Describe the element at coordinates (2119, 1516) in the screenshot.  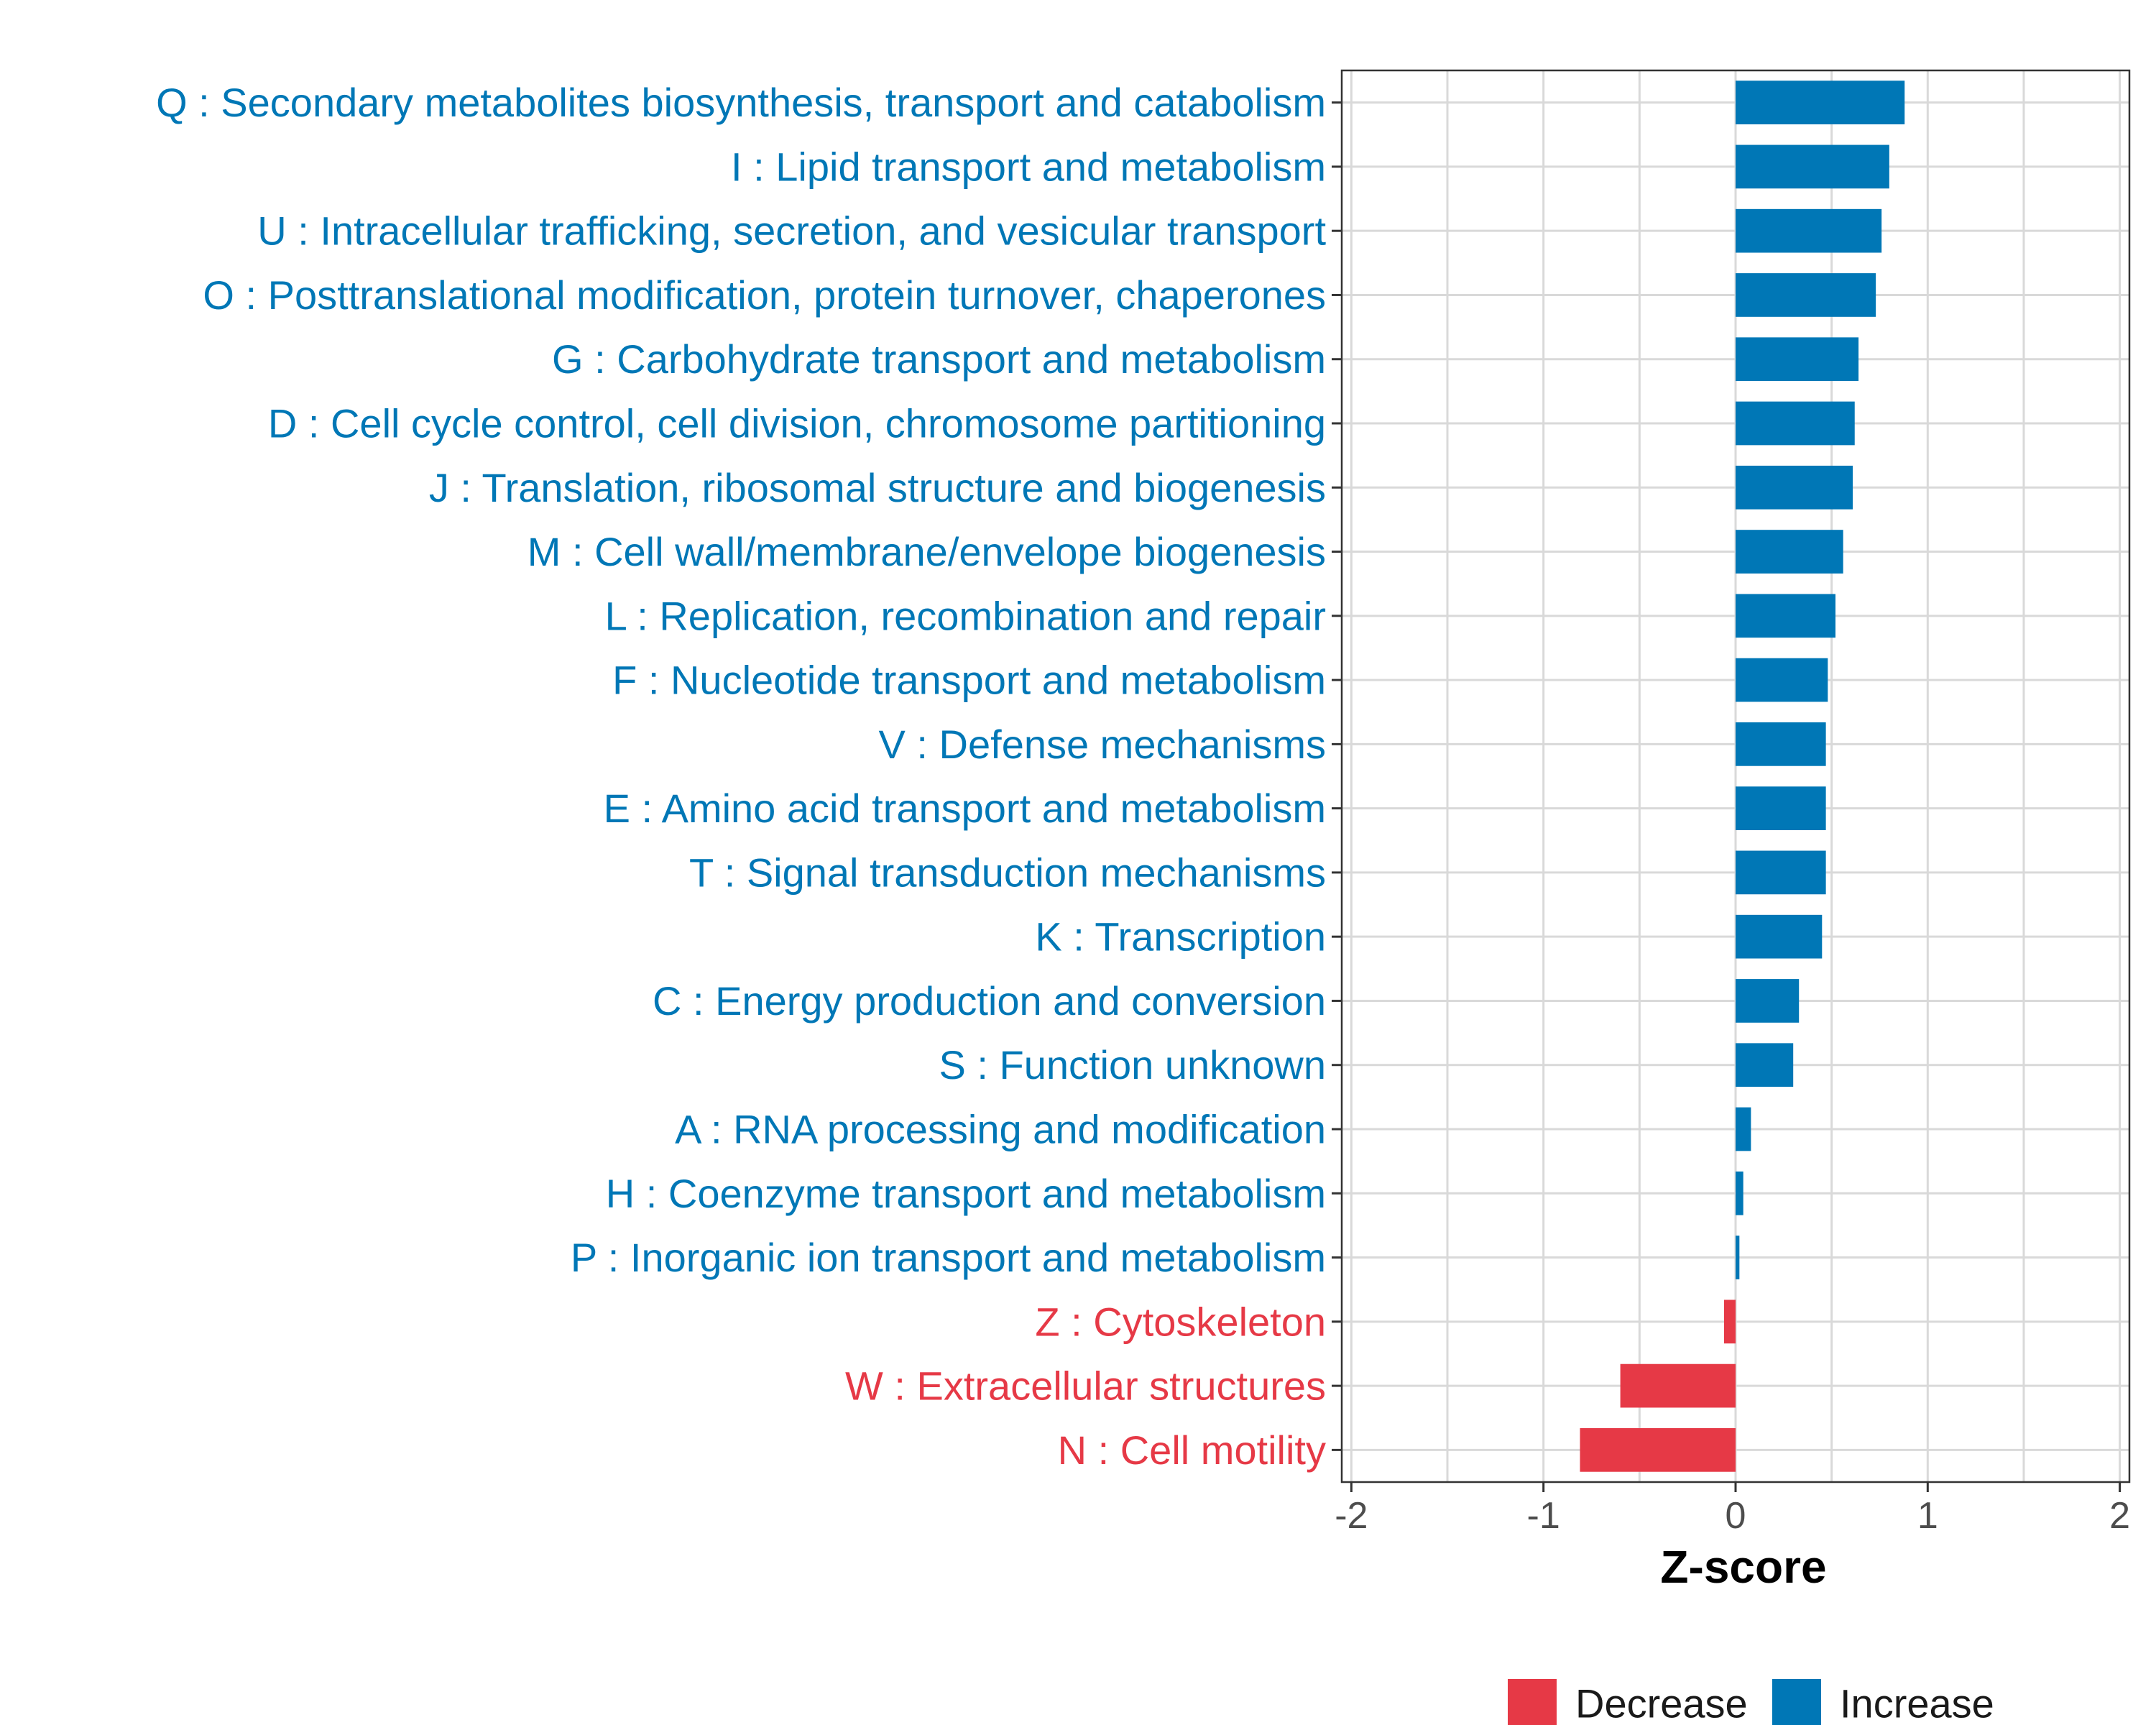
I see `x-tick-label: 2` at that location.